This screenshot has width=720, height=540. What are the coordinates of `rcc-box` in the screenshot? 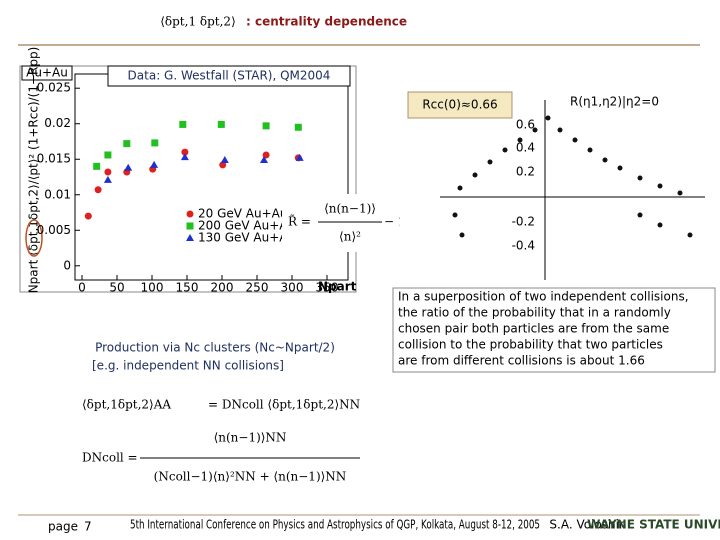 It's located at (460, 105).